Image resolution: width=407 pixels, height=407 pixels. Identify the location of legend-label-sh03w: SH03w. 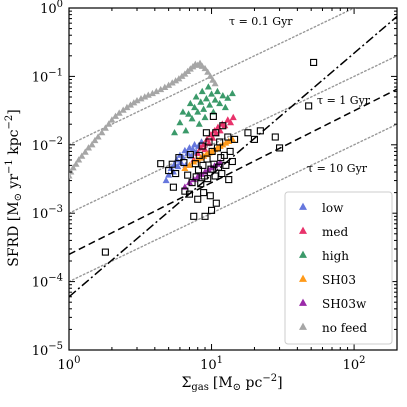
(344, 304).